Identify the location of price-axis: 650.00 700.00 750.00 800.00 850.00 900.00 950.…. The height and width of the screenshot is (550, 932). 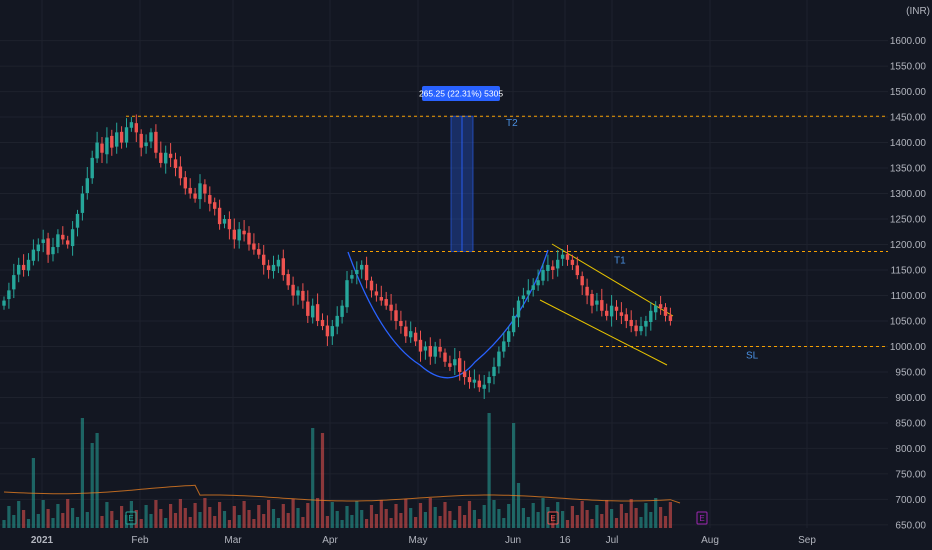
(910, 275).